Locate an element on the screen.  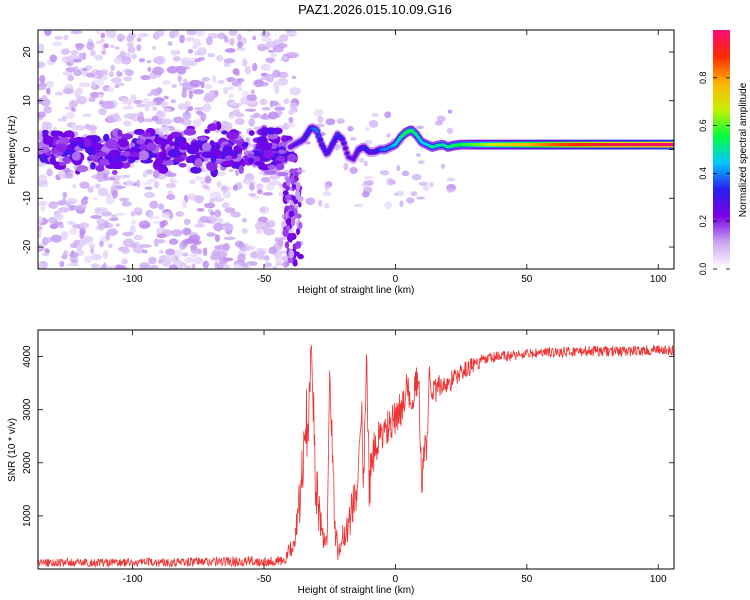
y-tick-label: 4000 is located at coordinates (27, 356).